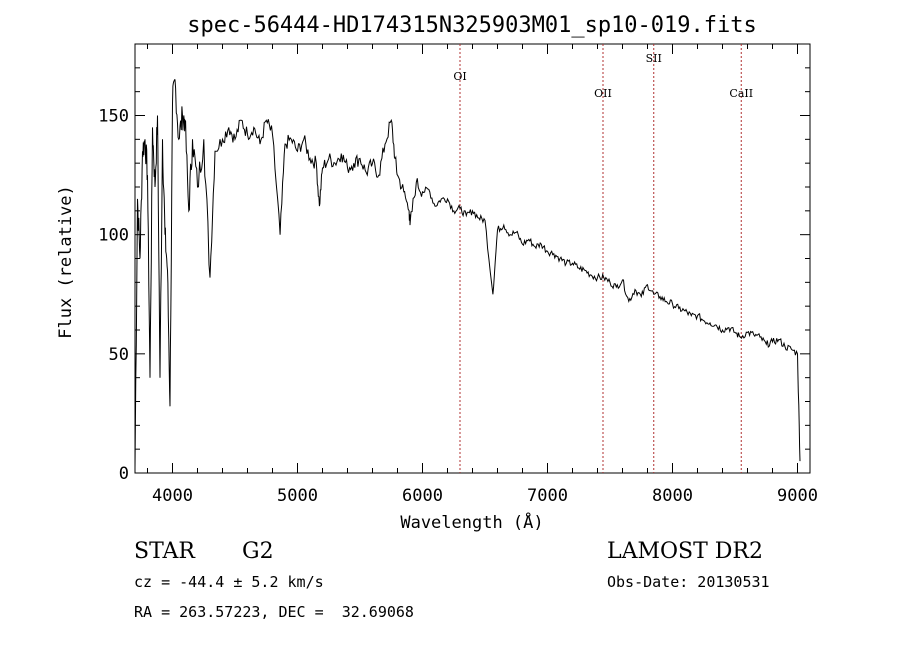  I want to click on x-tick-label: 5000, so click(297, 496).